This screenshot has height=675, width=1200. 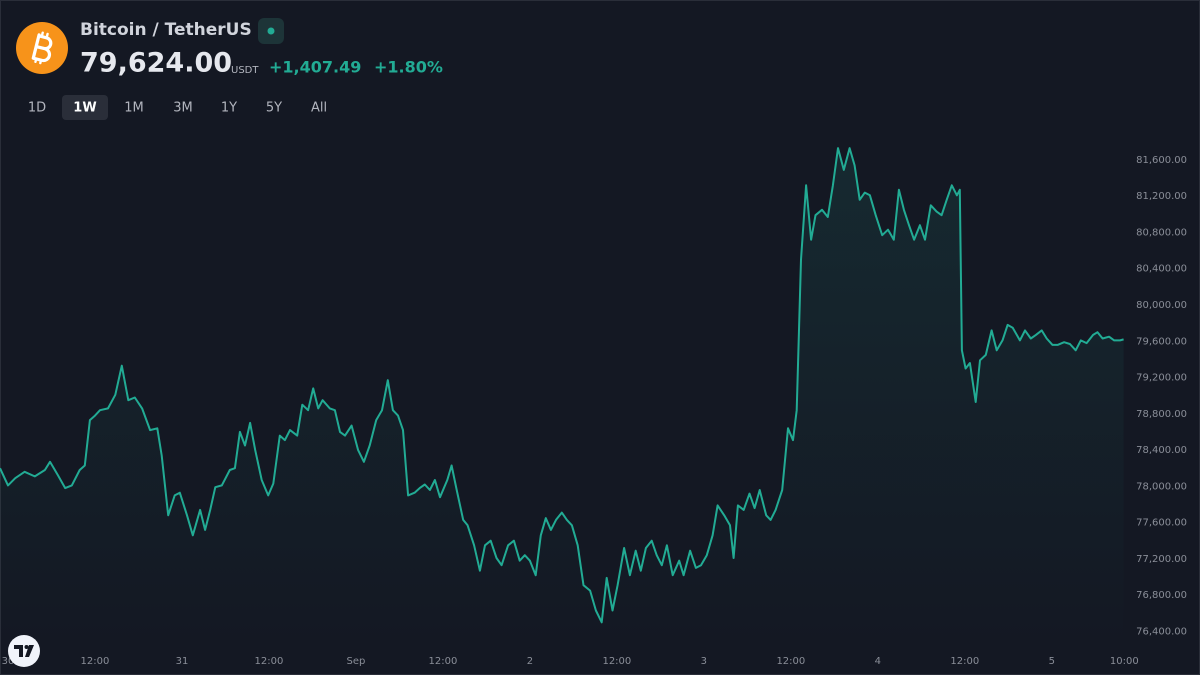 I want to click on y-tick-label: 78,800.00, so click(x=1161, y=414).